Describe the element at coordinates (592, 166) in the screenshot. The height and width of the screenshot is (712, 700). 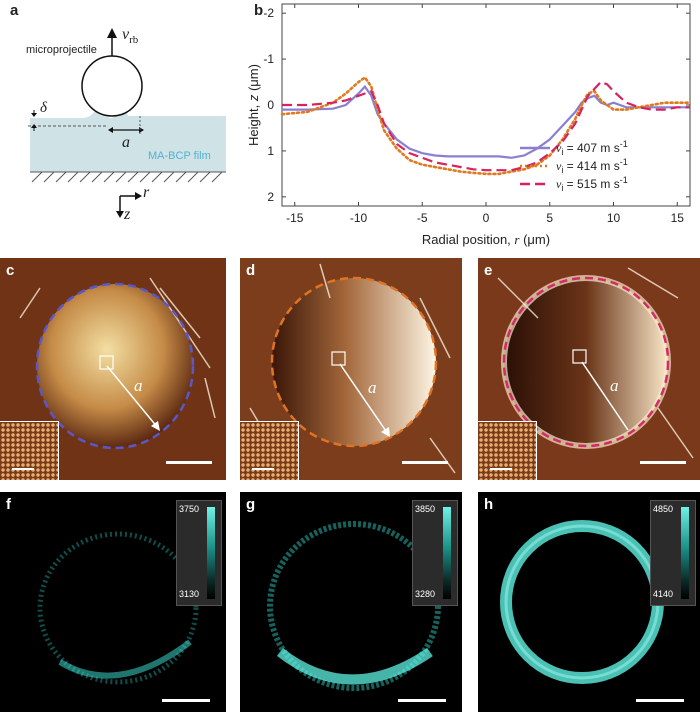
I see `legend-label-2: vi = 414 m s-1` at that location.